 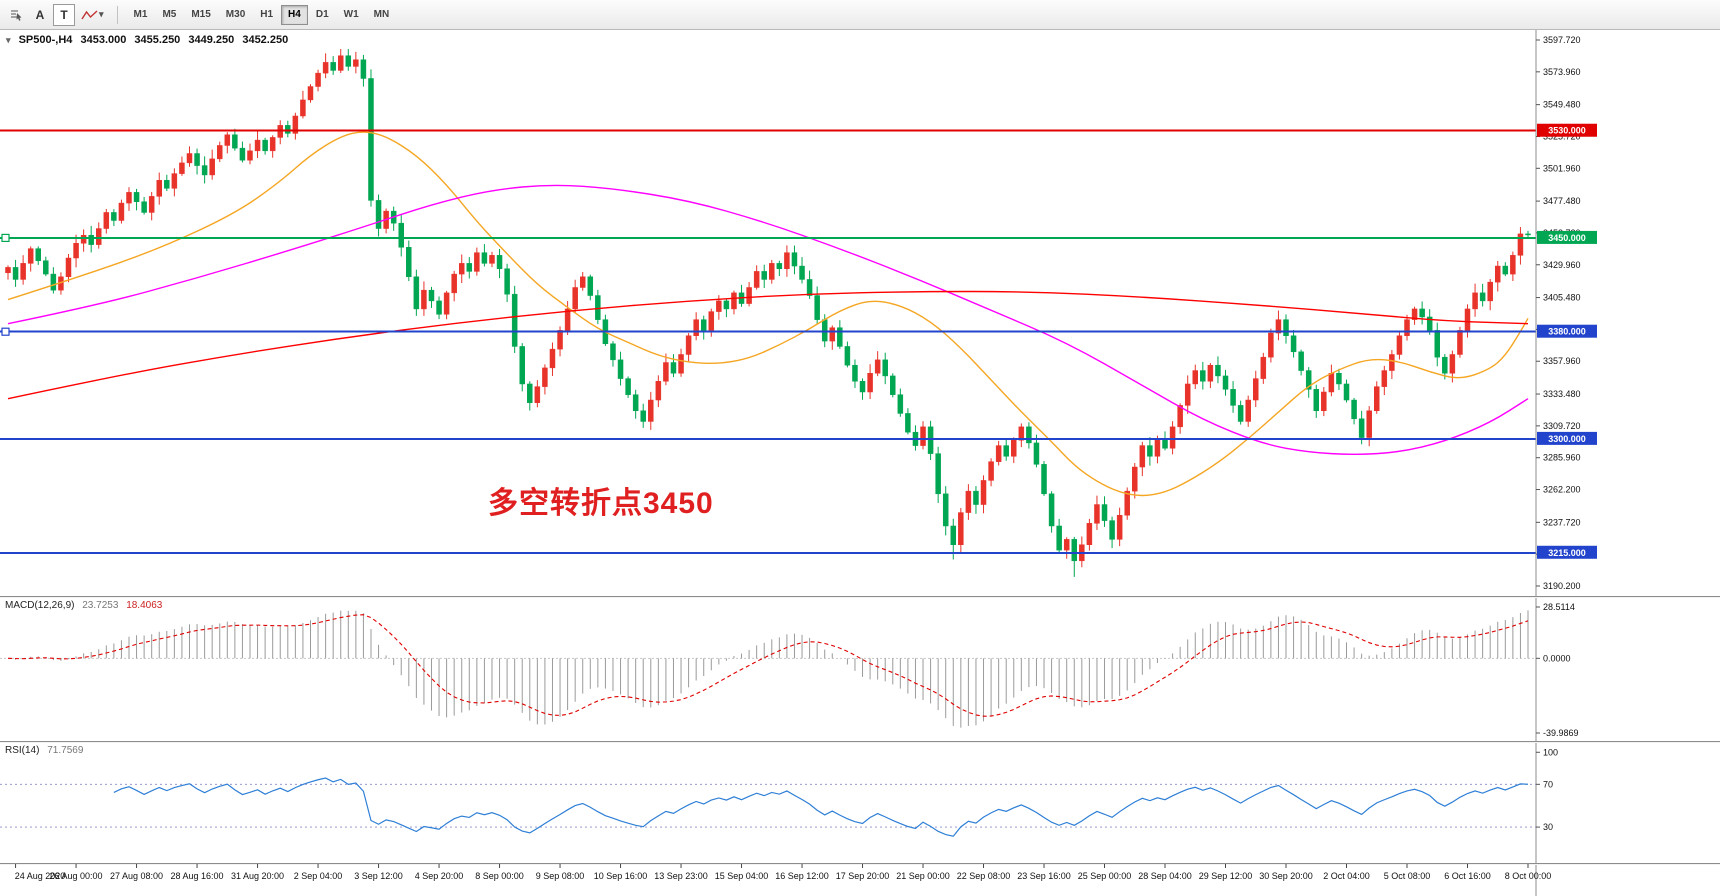 What do you see at coordinates (197, 876) in the screenshot?
I see `svg-text: 28 Aug 16:00` at bounding box center [197, 876].